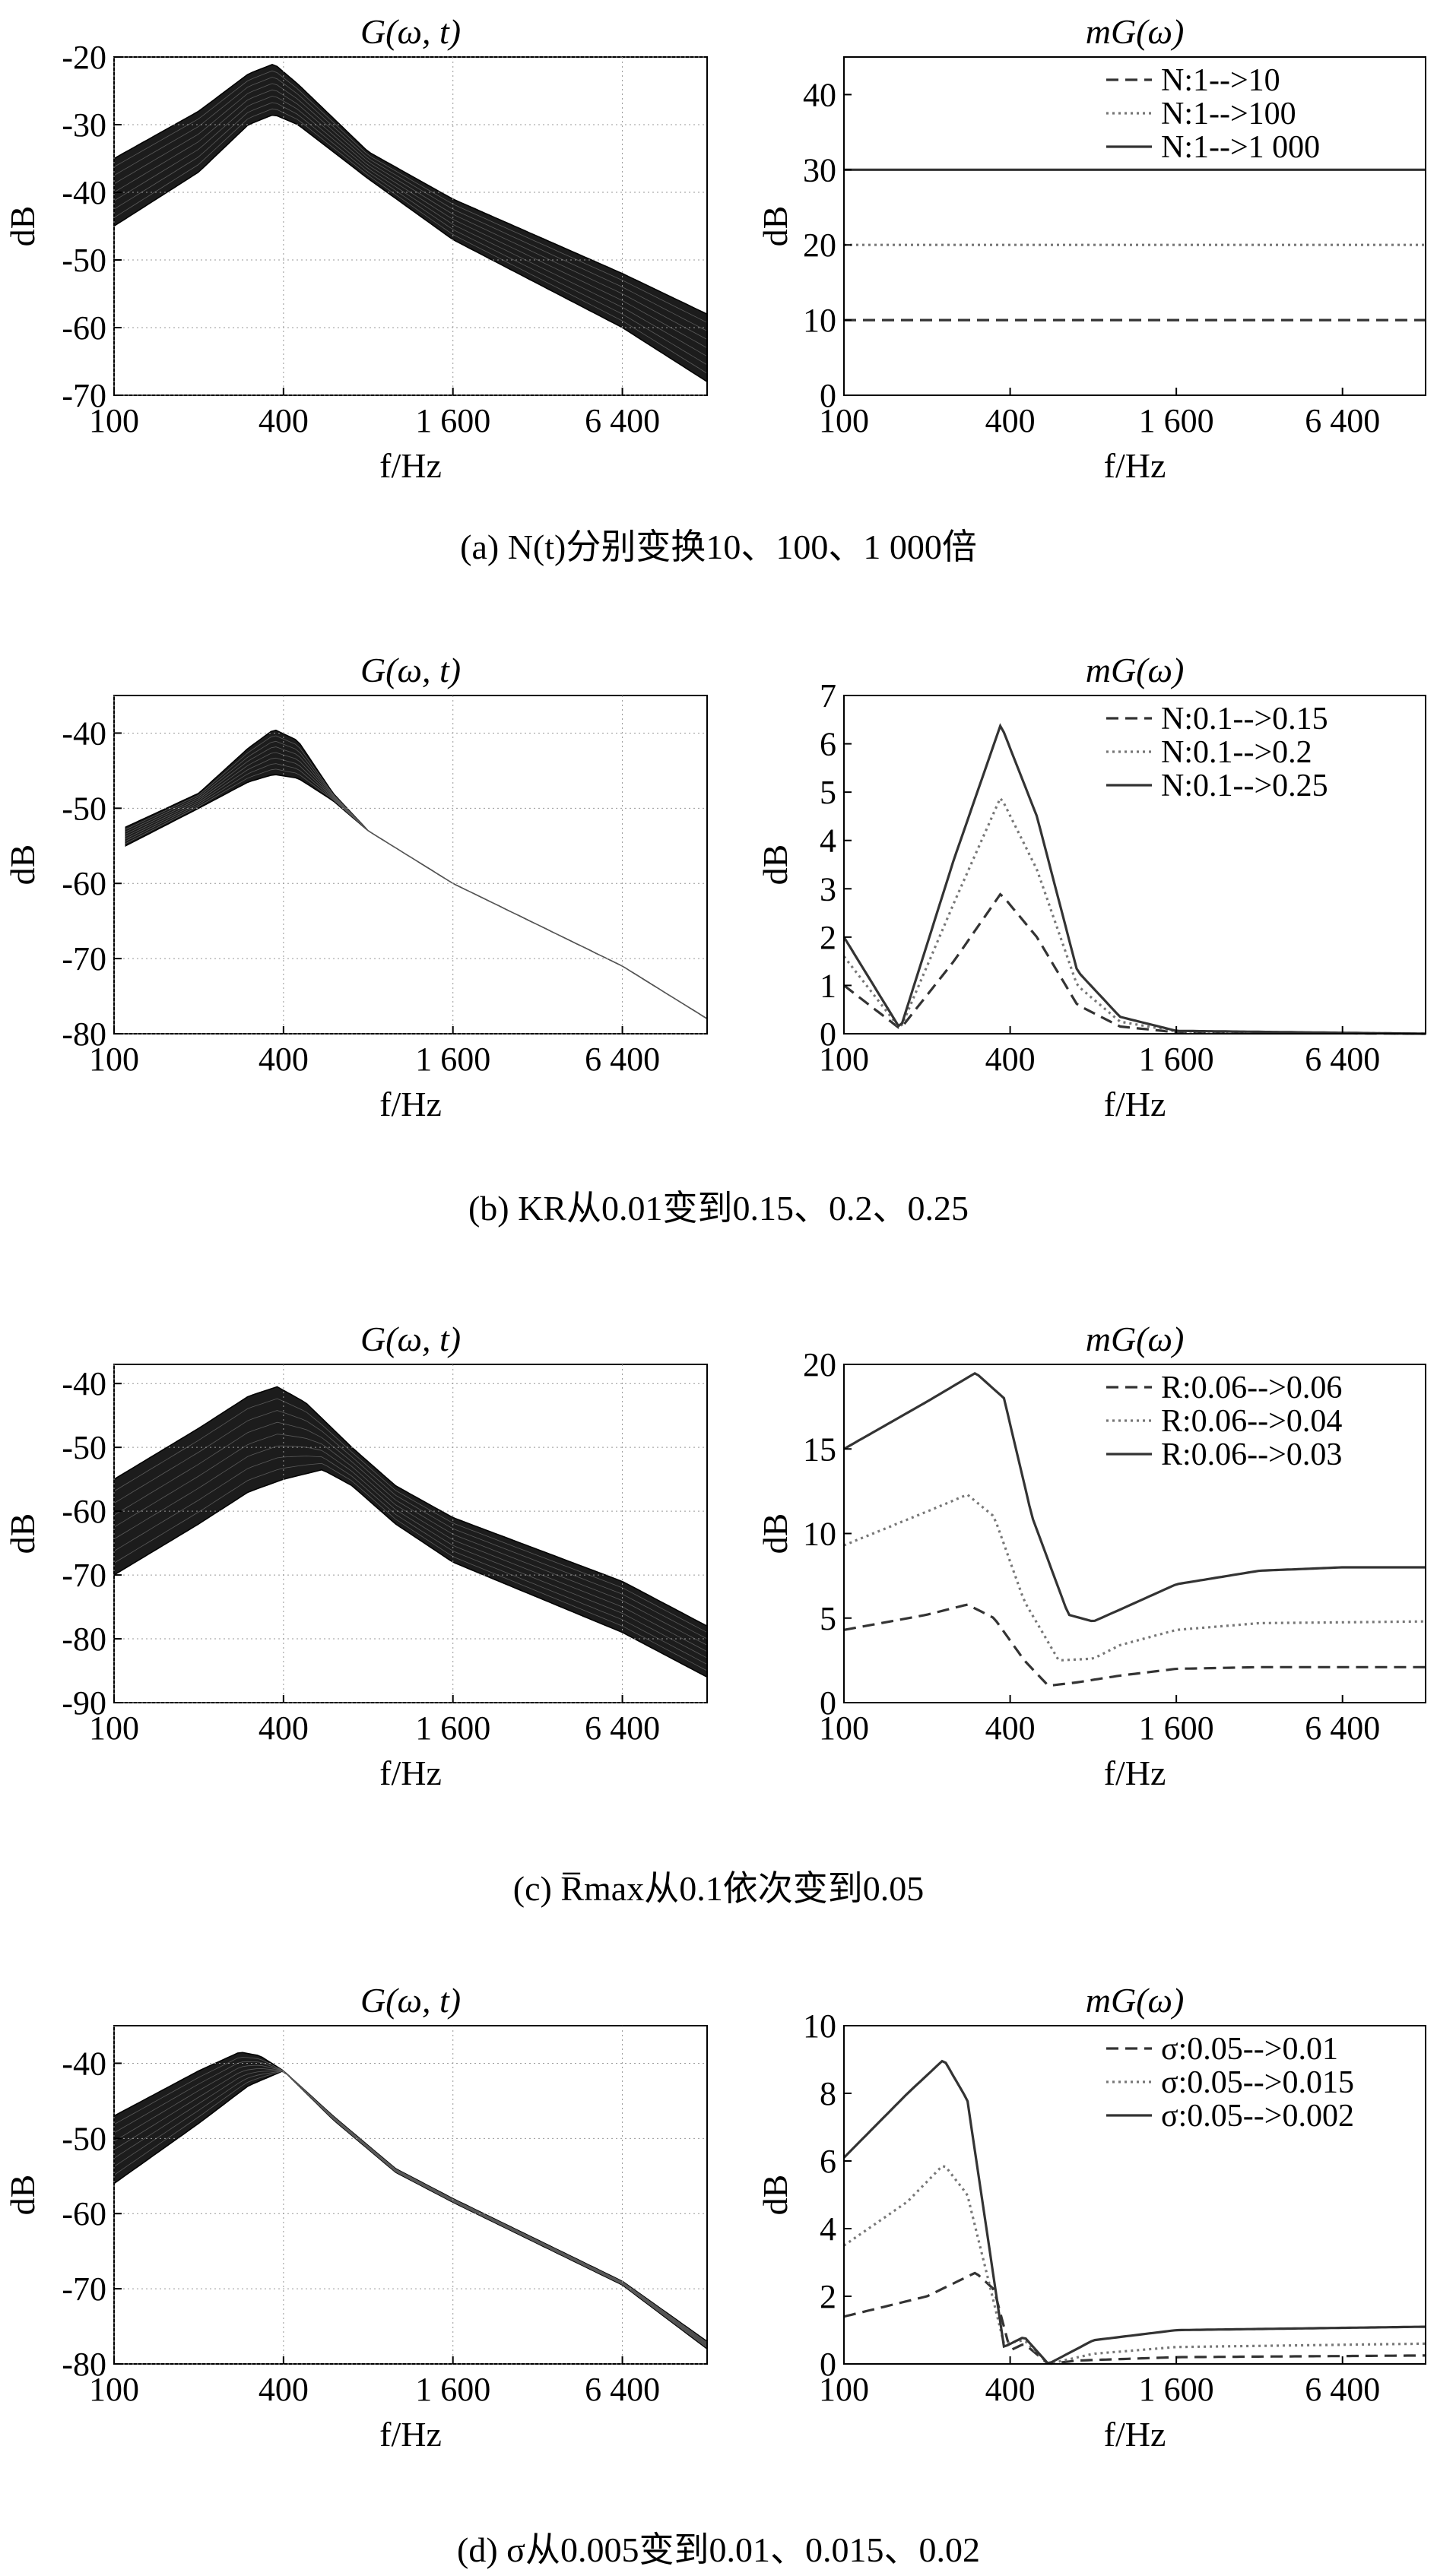 The image size is (1437, 2576). I want to click on response-band, so click(416, 874).